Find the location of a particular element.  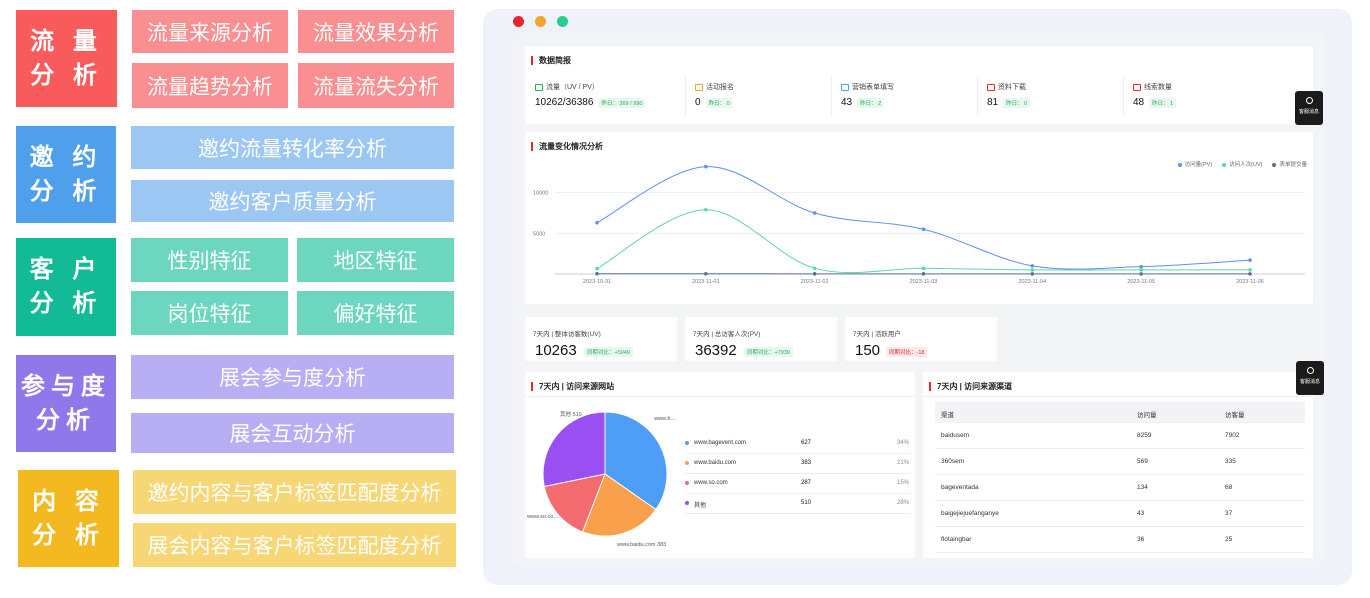

channel-name: flotaingbar is located at coordinates (956, 539).